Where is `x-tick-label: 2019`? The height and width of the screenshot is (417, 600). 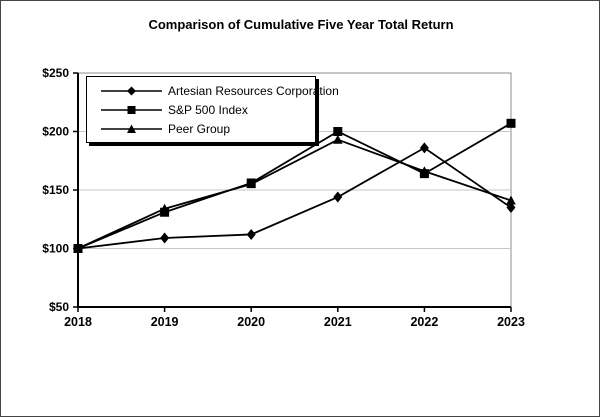
x-tick-label: 2019 is located at coordinates (165, 322).